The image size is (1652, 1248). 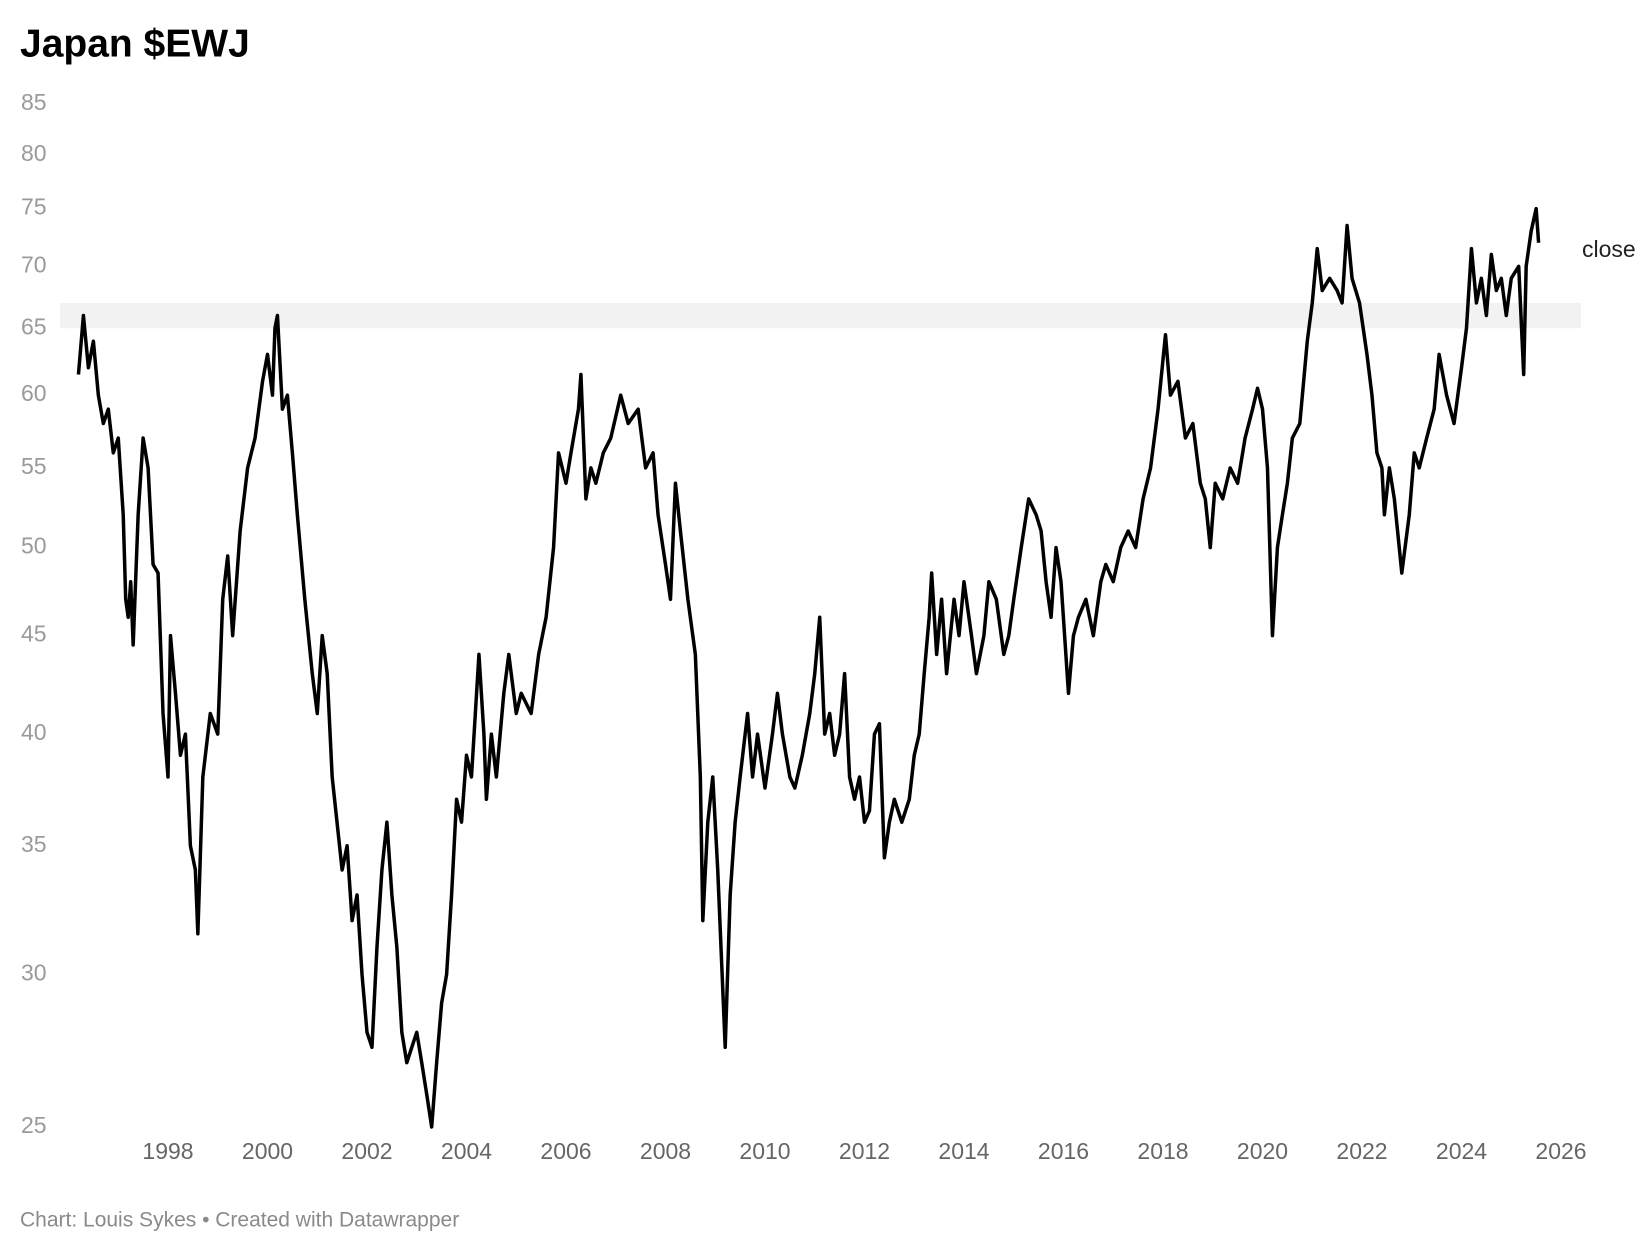 What do you see at coordinates (34, 326) in the screenshot?
I see `y-tick-label: 65` at bounding box center [34, 326].